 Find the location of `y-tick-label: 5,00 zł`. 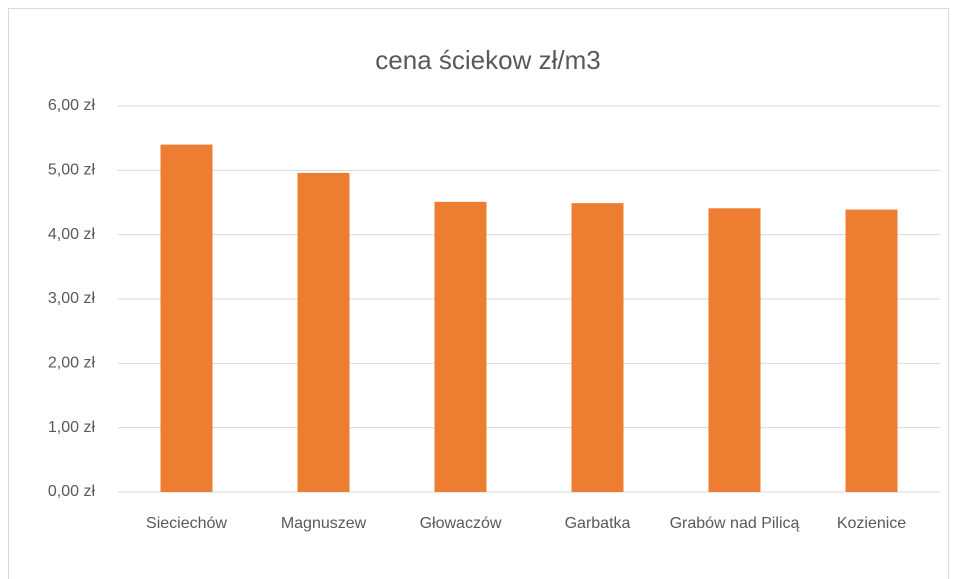

y-tick-label: 5,00 zł is located at coordinates (72, 170).